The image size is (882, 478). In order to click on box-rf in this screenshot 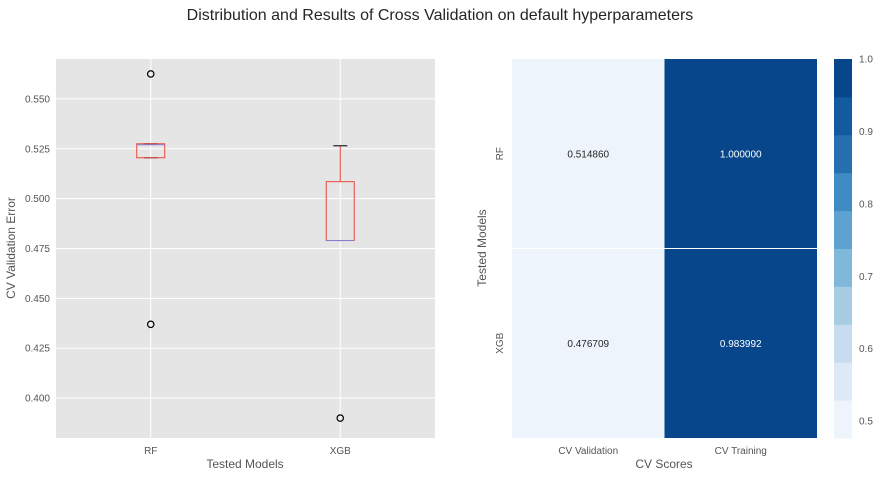, I will do `click(151, 199)`.